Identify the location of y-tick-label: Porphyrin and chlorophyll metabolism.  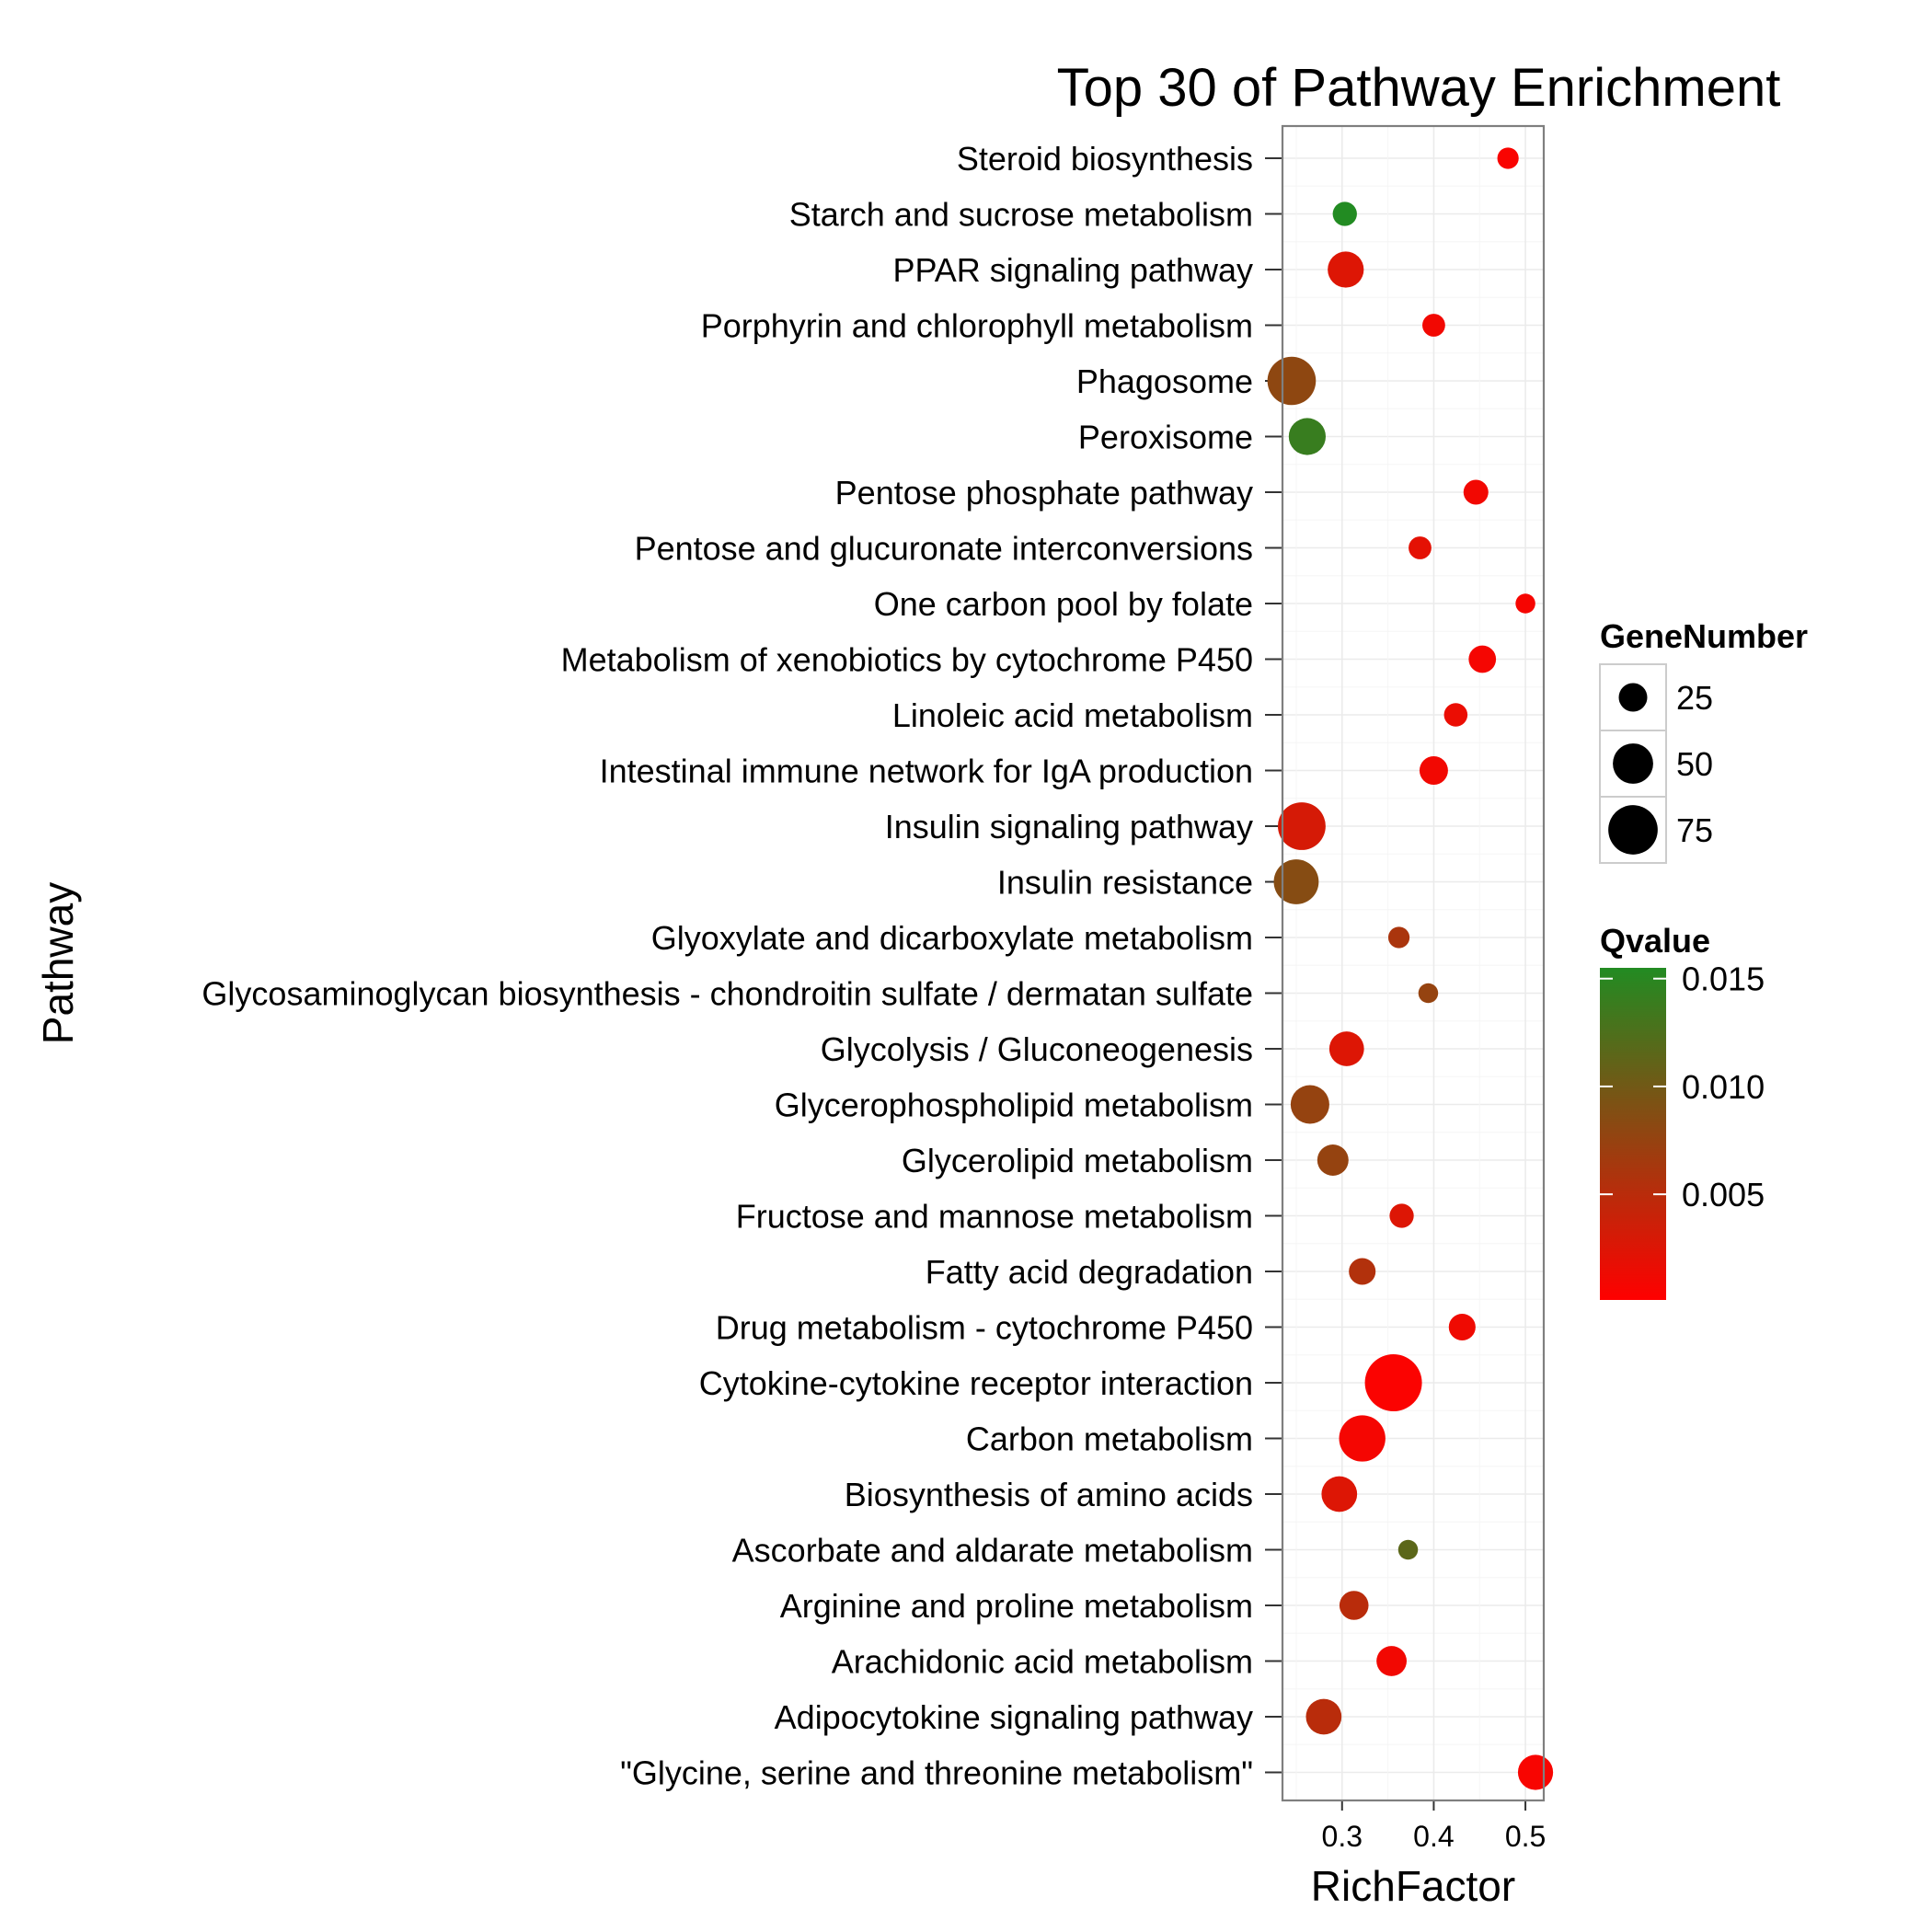
(977, 326).